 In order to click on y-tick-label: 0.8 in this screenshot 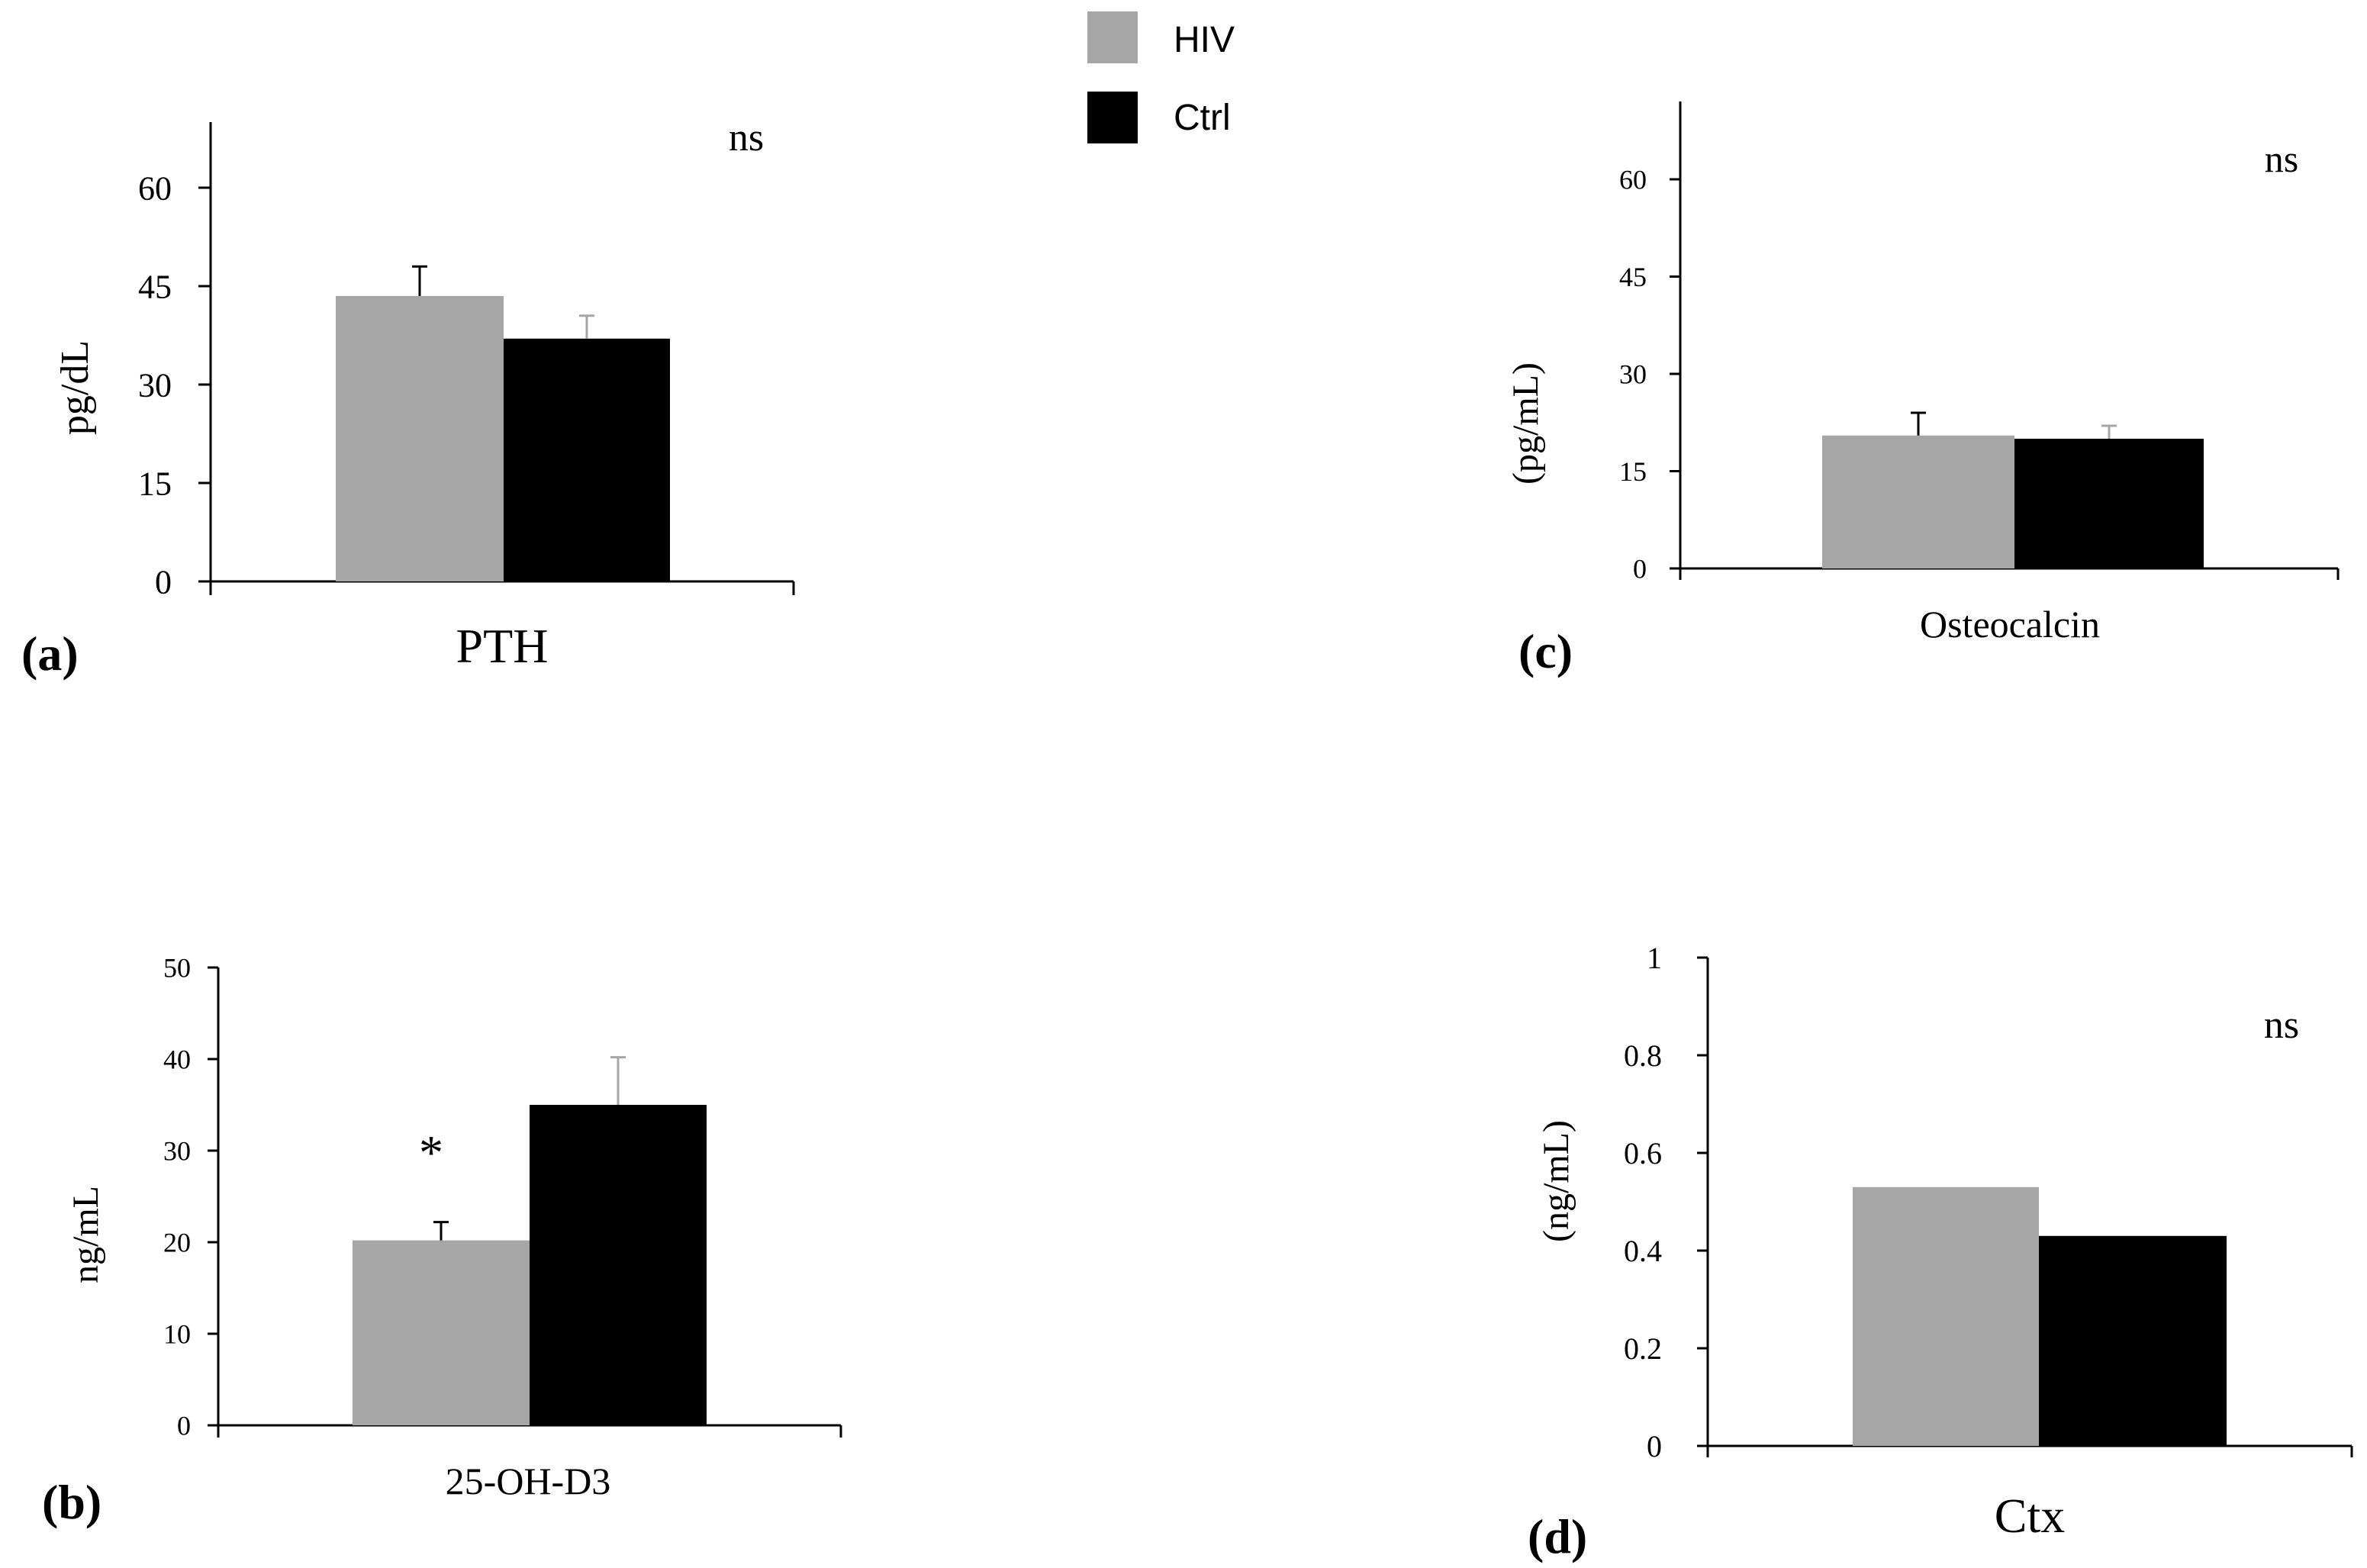, I will do `click(1643, 1055)`.